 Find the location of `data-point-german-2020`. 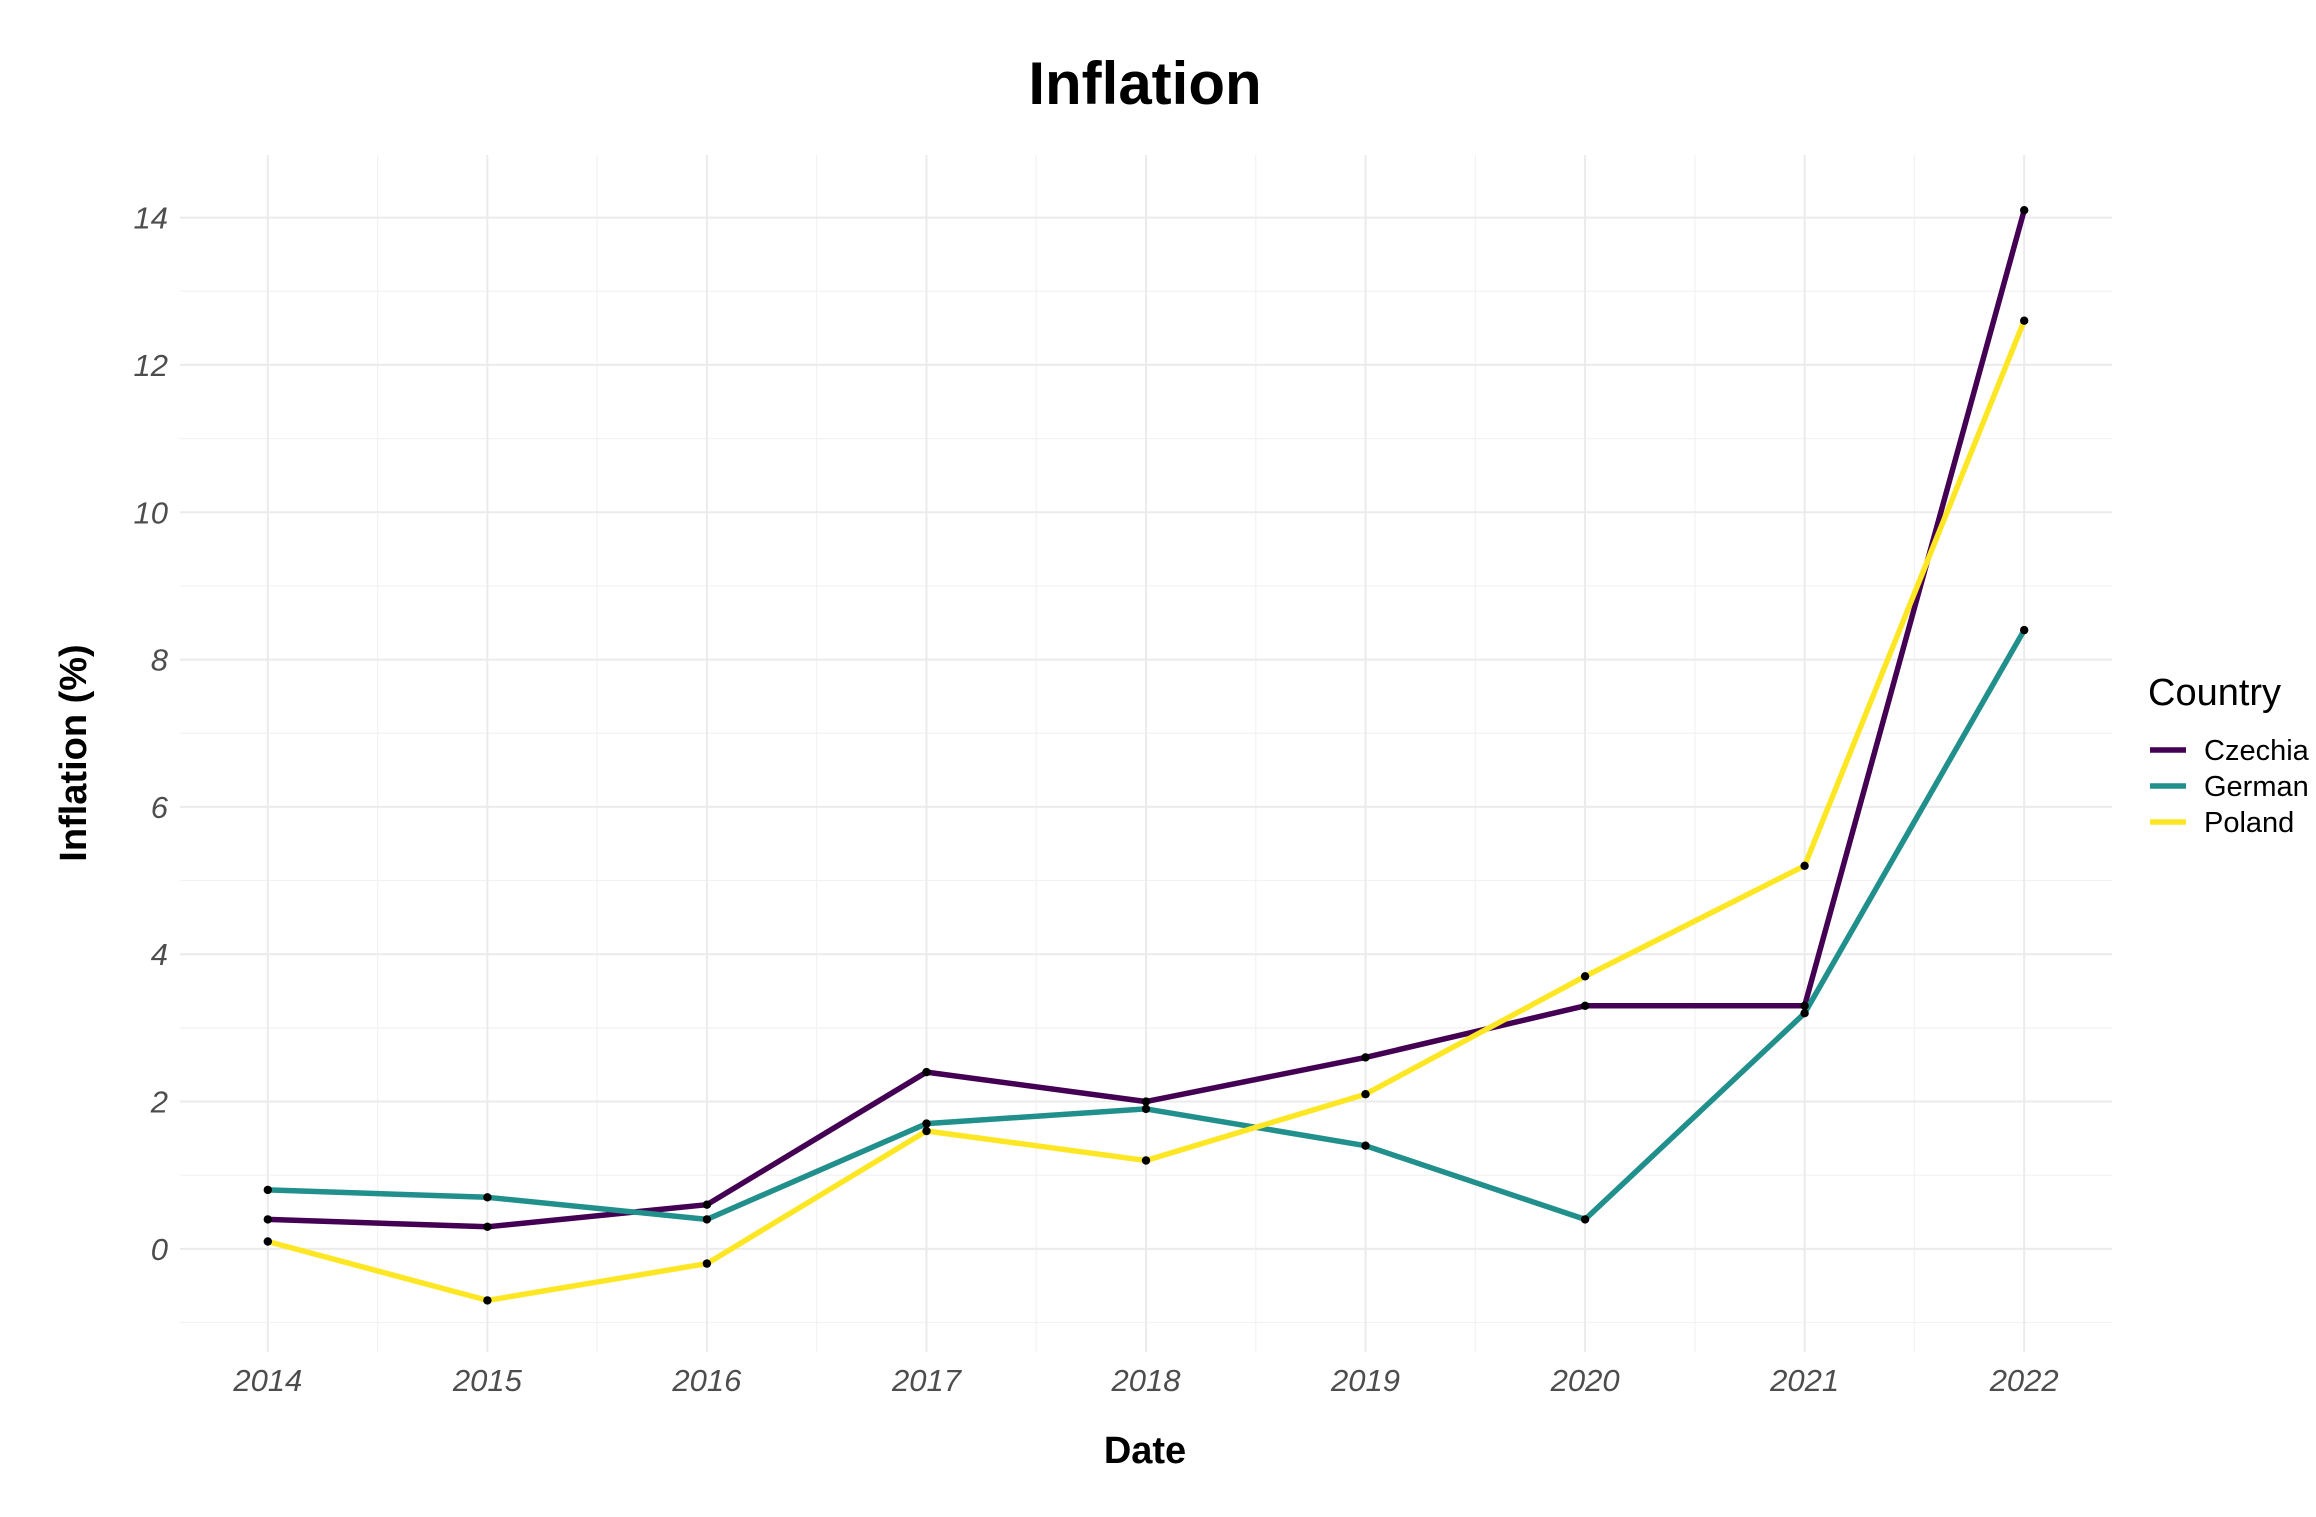

data-point-german-2020 is located at coordinates (1585, 1219).